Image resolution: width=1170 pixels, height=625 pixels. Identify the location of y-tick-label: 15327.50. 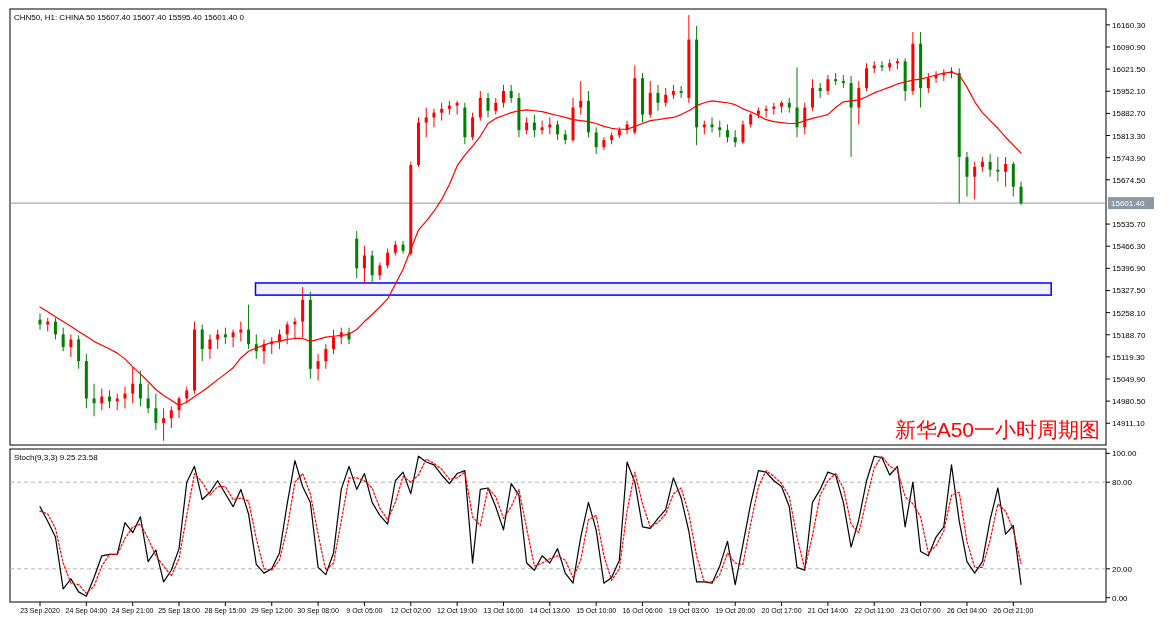
(1129, 291).